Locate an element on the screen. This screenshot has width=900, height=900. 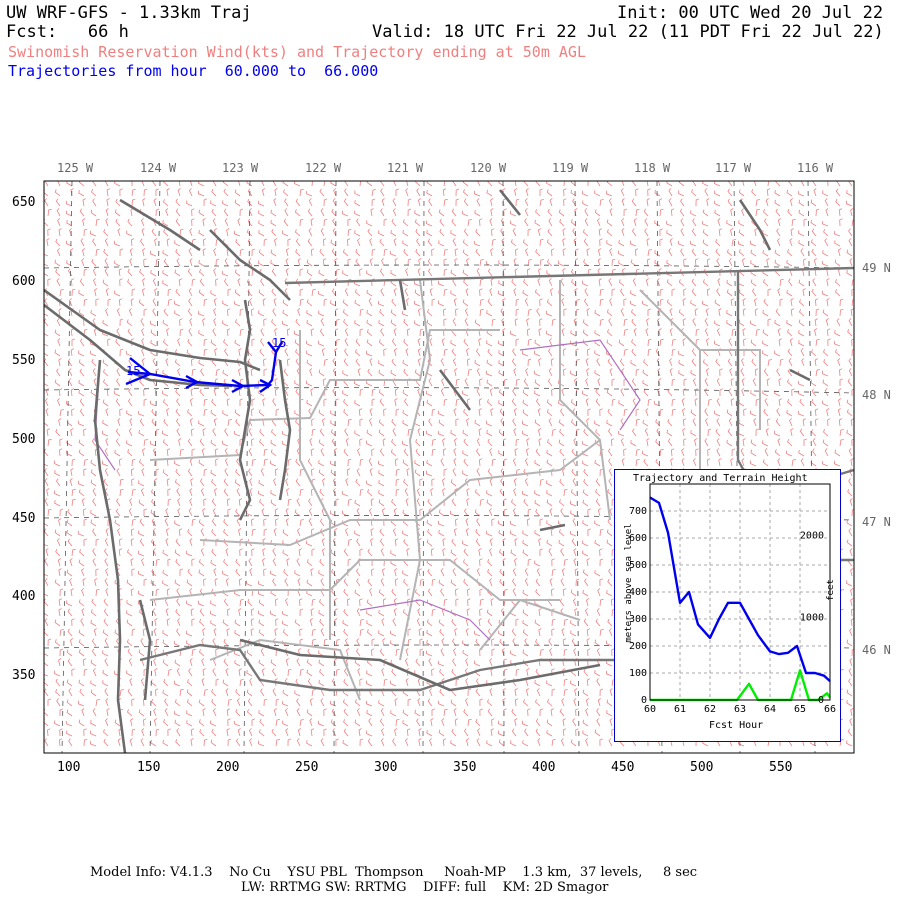
lon-label: 124 W is located at coordinates (158, 168).